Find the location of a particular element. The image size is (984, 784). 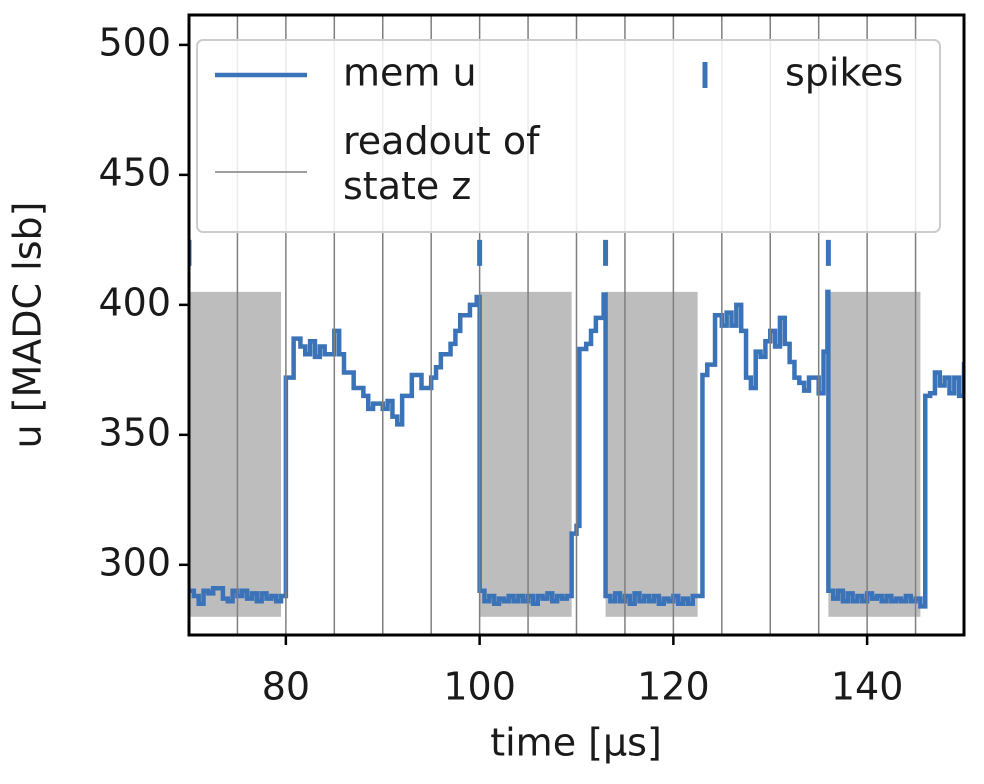

y-axis-label: u [MADC lsb] is located at coordinates (28, 325).